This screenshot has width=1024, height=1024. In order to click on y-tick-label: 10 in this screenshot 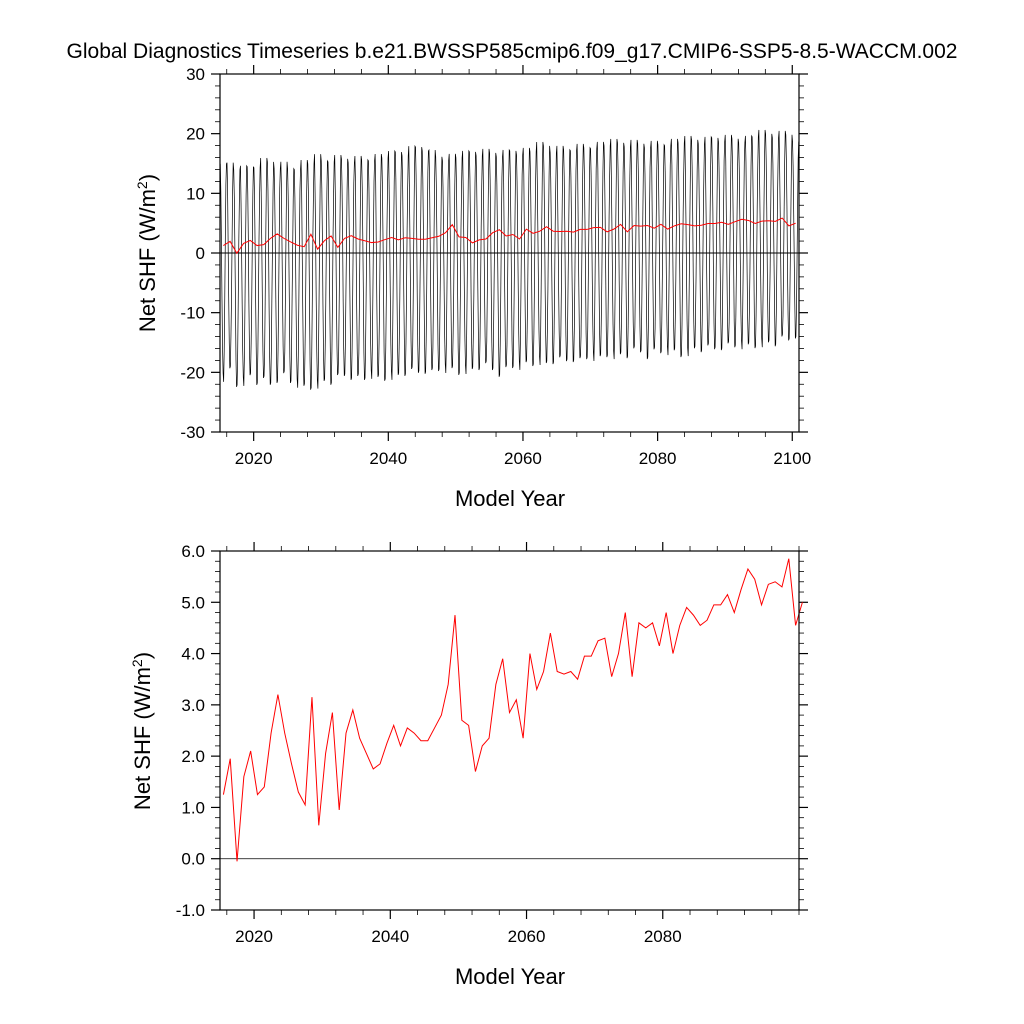, I will do `click(195, 193)`.